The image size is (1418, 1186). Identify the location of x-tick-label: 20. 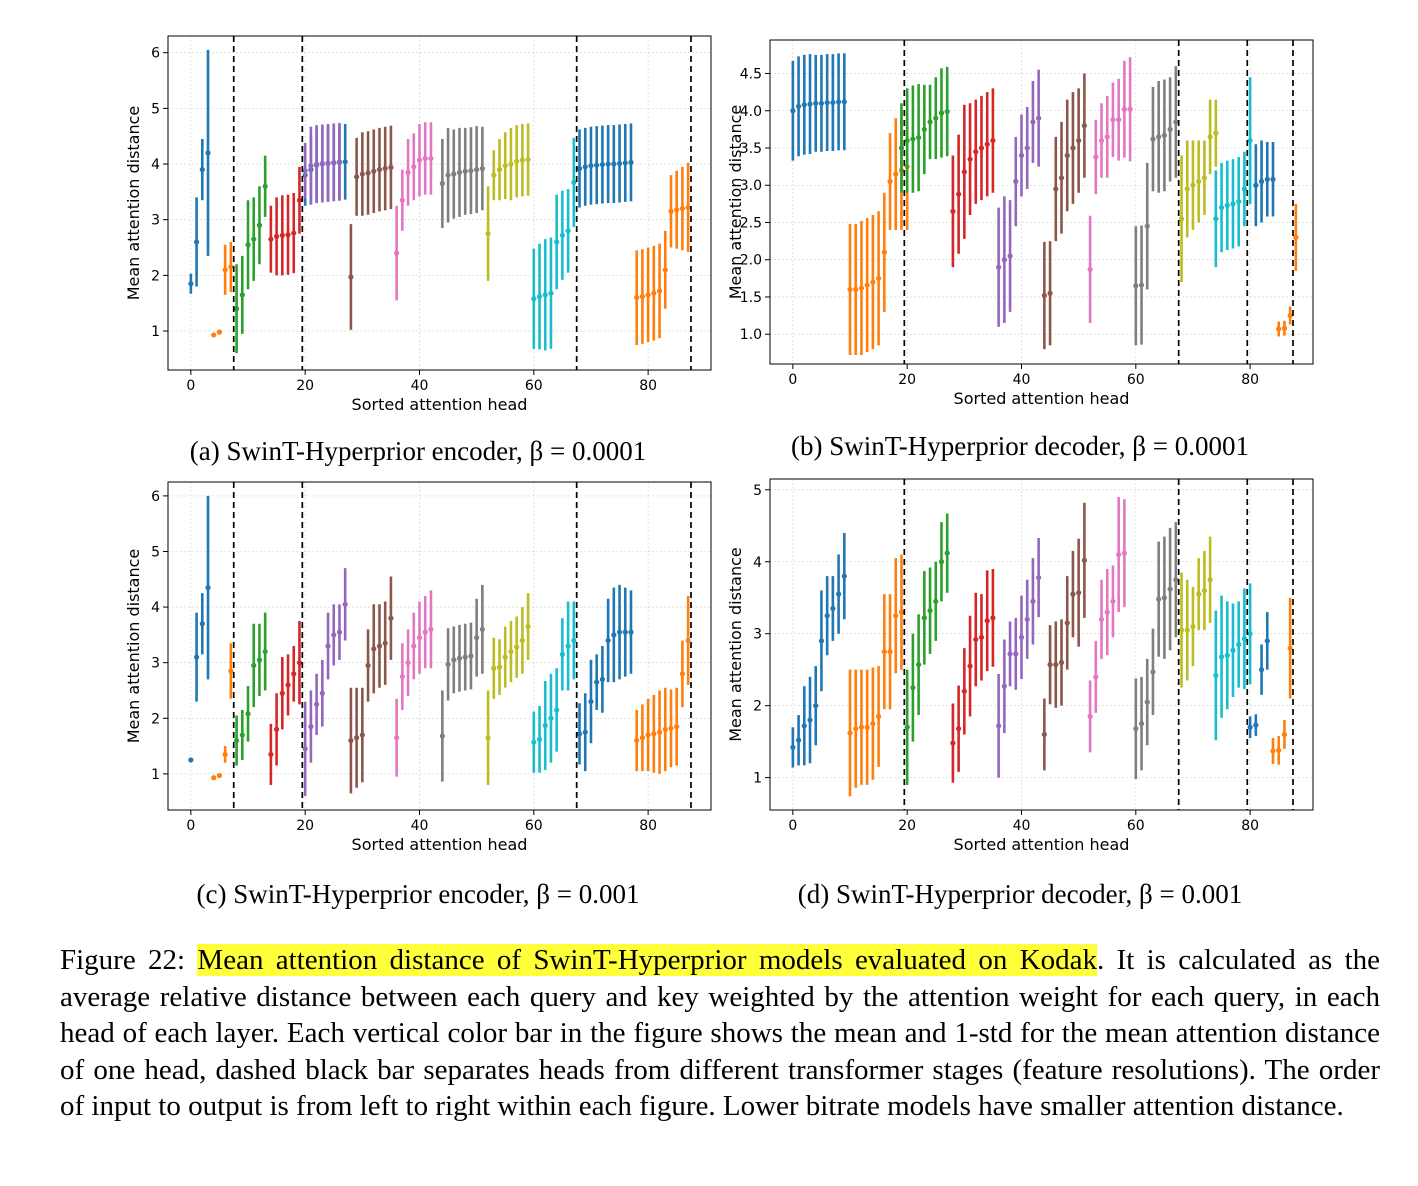
(907, 380).